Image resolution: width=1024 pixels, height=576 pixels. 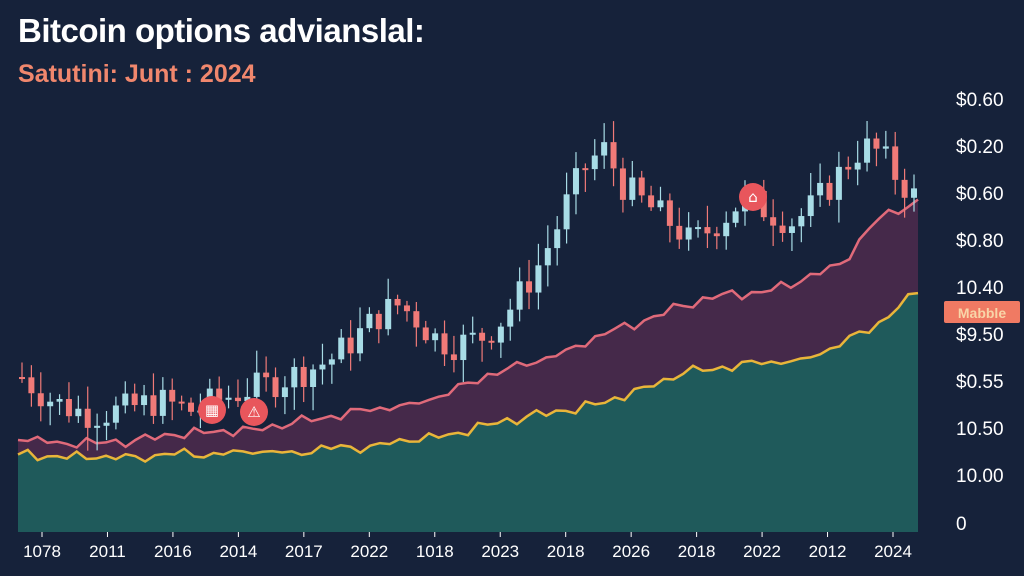 I want to click on marker-warning-icon: ⚠, so click(x=254, y=412).